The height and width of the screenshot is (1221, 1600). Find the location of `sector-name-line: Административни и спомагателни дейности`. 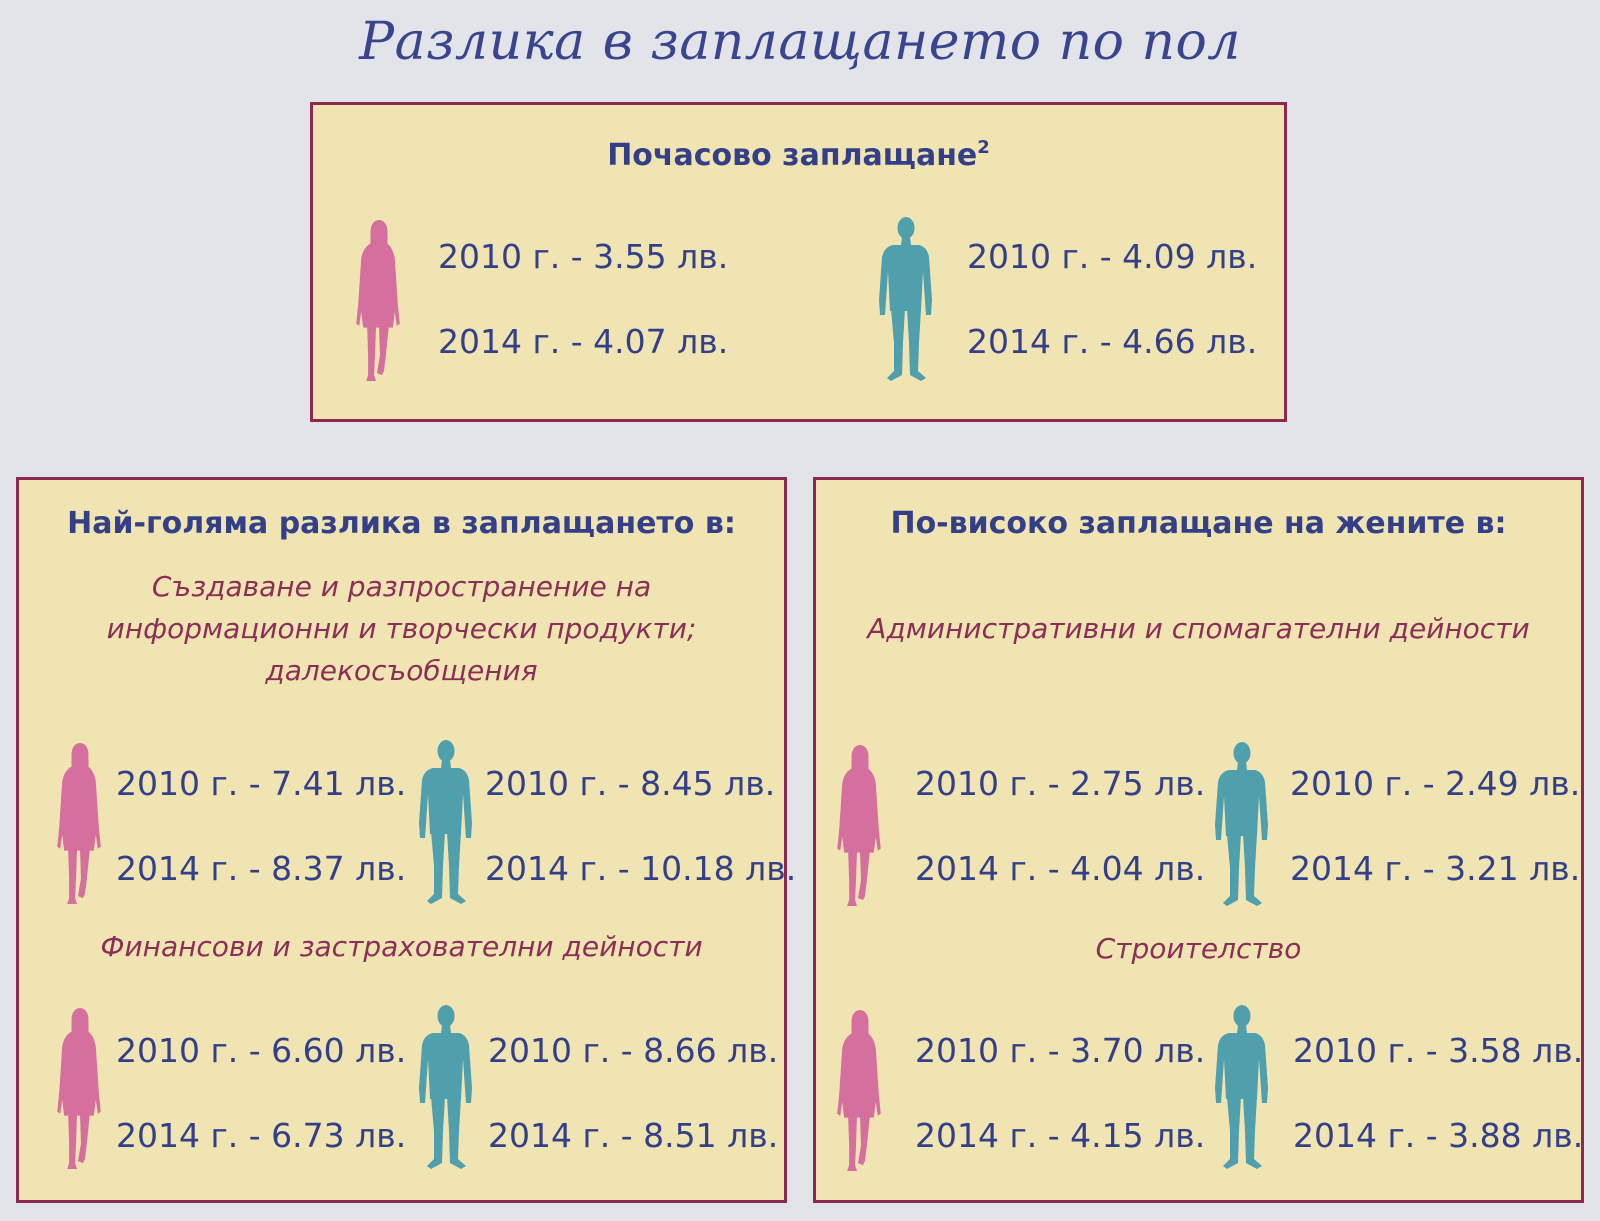

sector-name-line: Административни и спомагателни дейности is located at coordinates (1198, 628).